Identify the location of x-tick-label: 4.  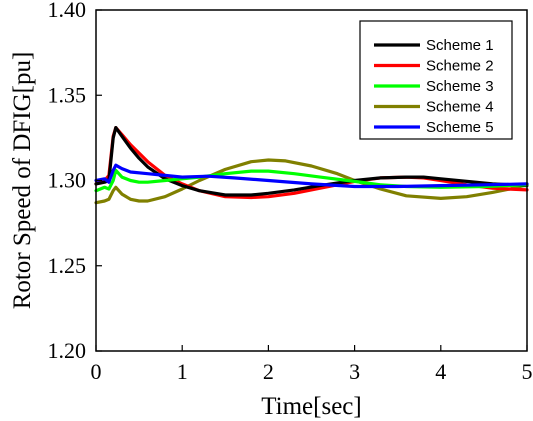
(440, 371).